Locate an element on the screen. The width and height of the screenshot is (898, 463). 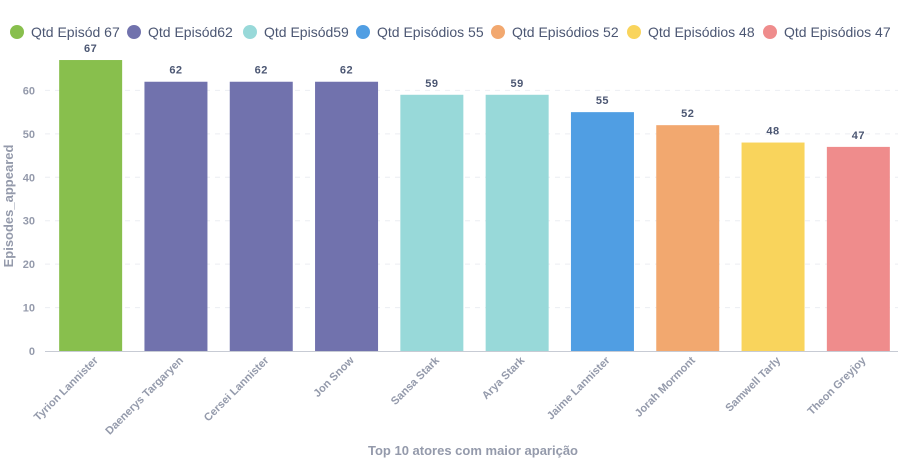
bar-value-label: 48 is located at coordinates (772, 132).